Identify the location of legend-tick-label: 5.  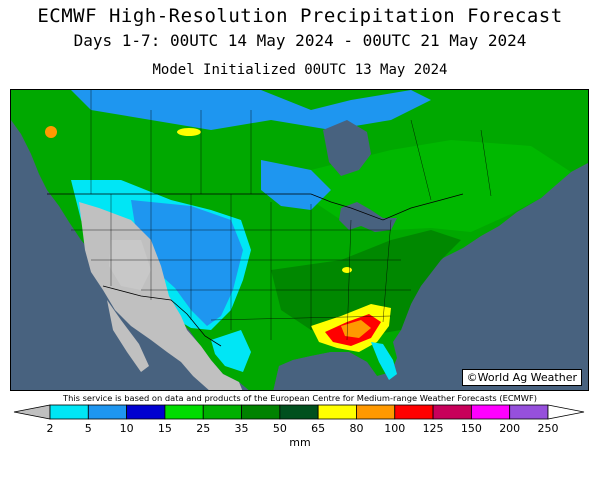
(88, 428).